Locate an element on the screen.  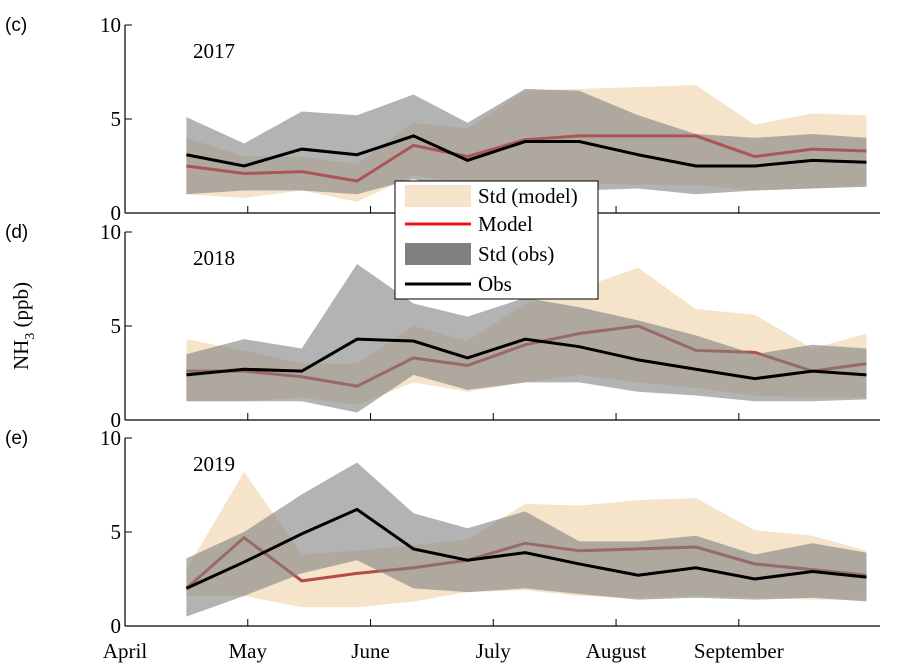
x-tick-label: June is located at coordinates (370, 651).